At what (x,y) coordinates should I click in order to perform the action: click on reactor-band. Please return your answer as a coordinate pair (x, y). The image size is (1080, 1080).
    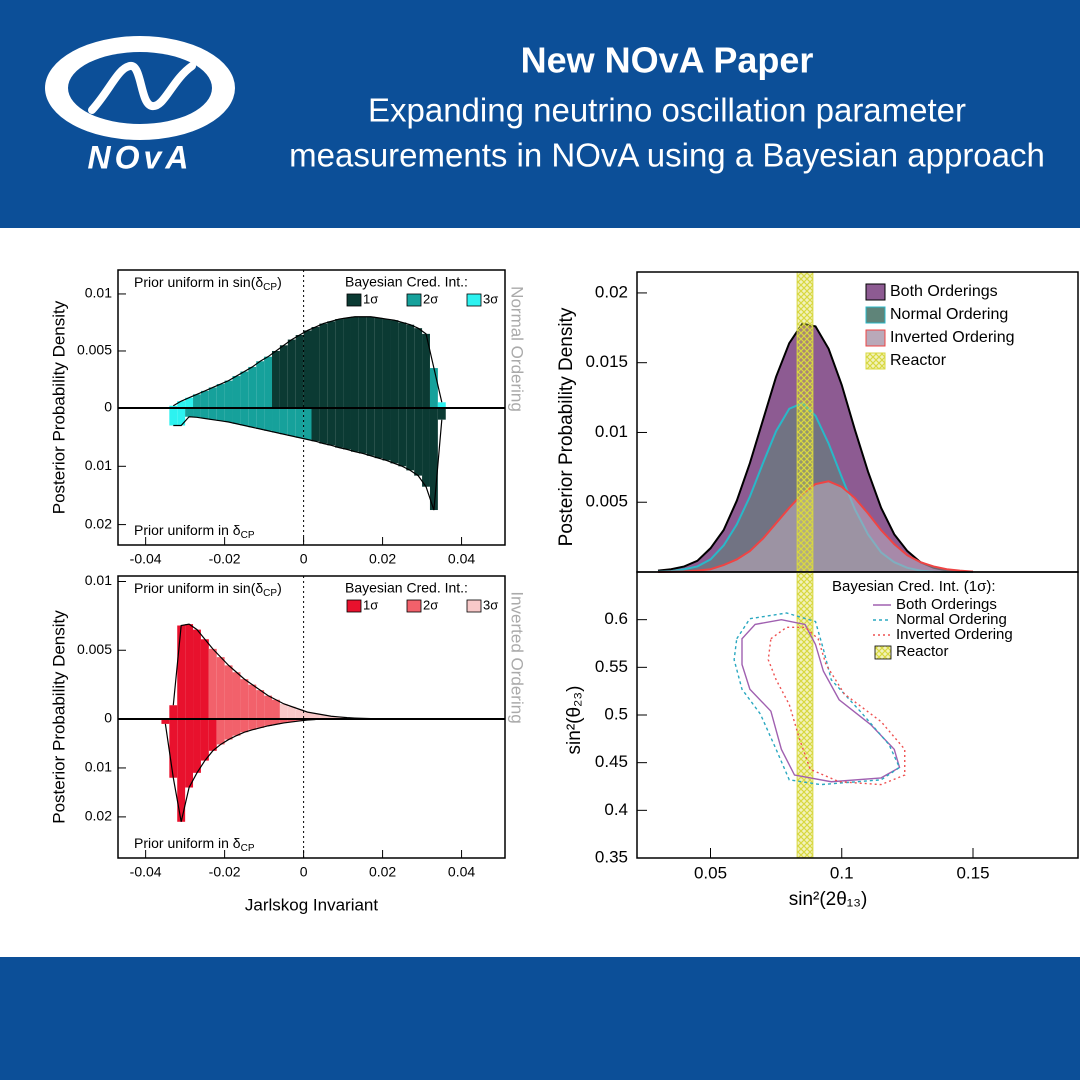
    Looking at the image, I should click on (805, 715).